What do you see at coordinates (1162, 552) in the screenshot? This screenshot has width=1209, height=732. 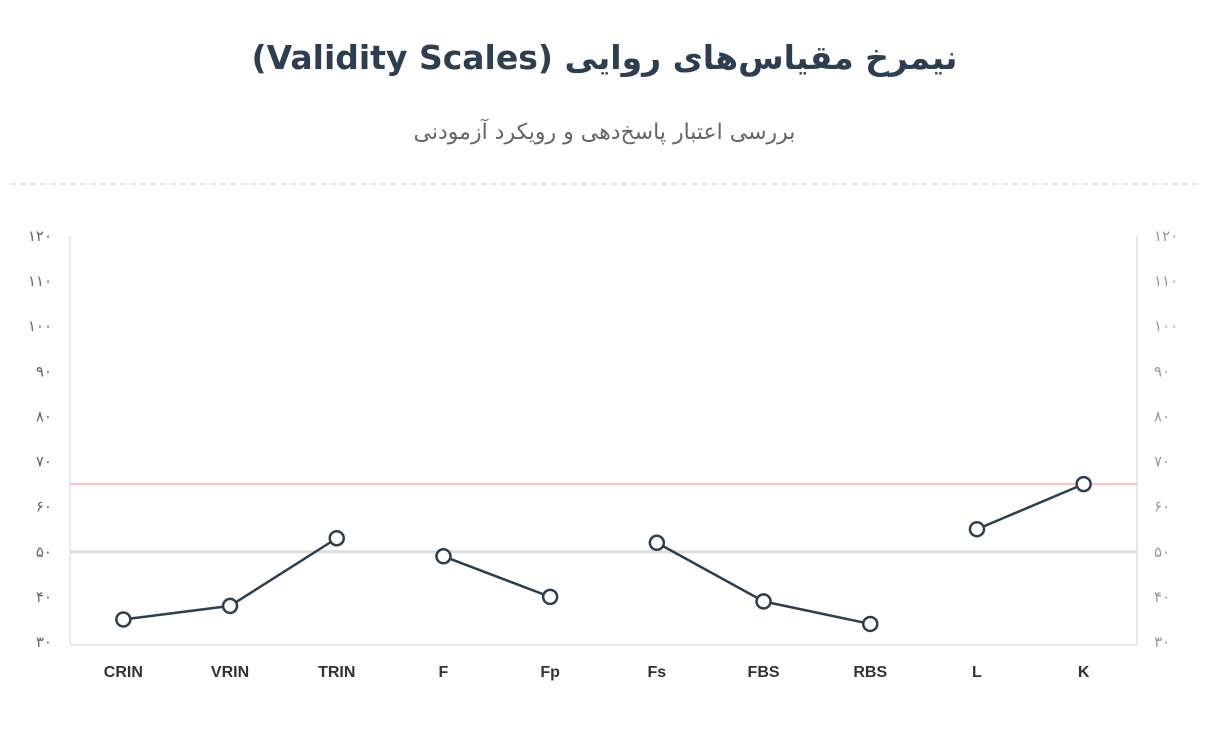 I see `y-tick-right: ۵۰` at bounding box center [1162, 552].